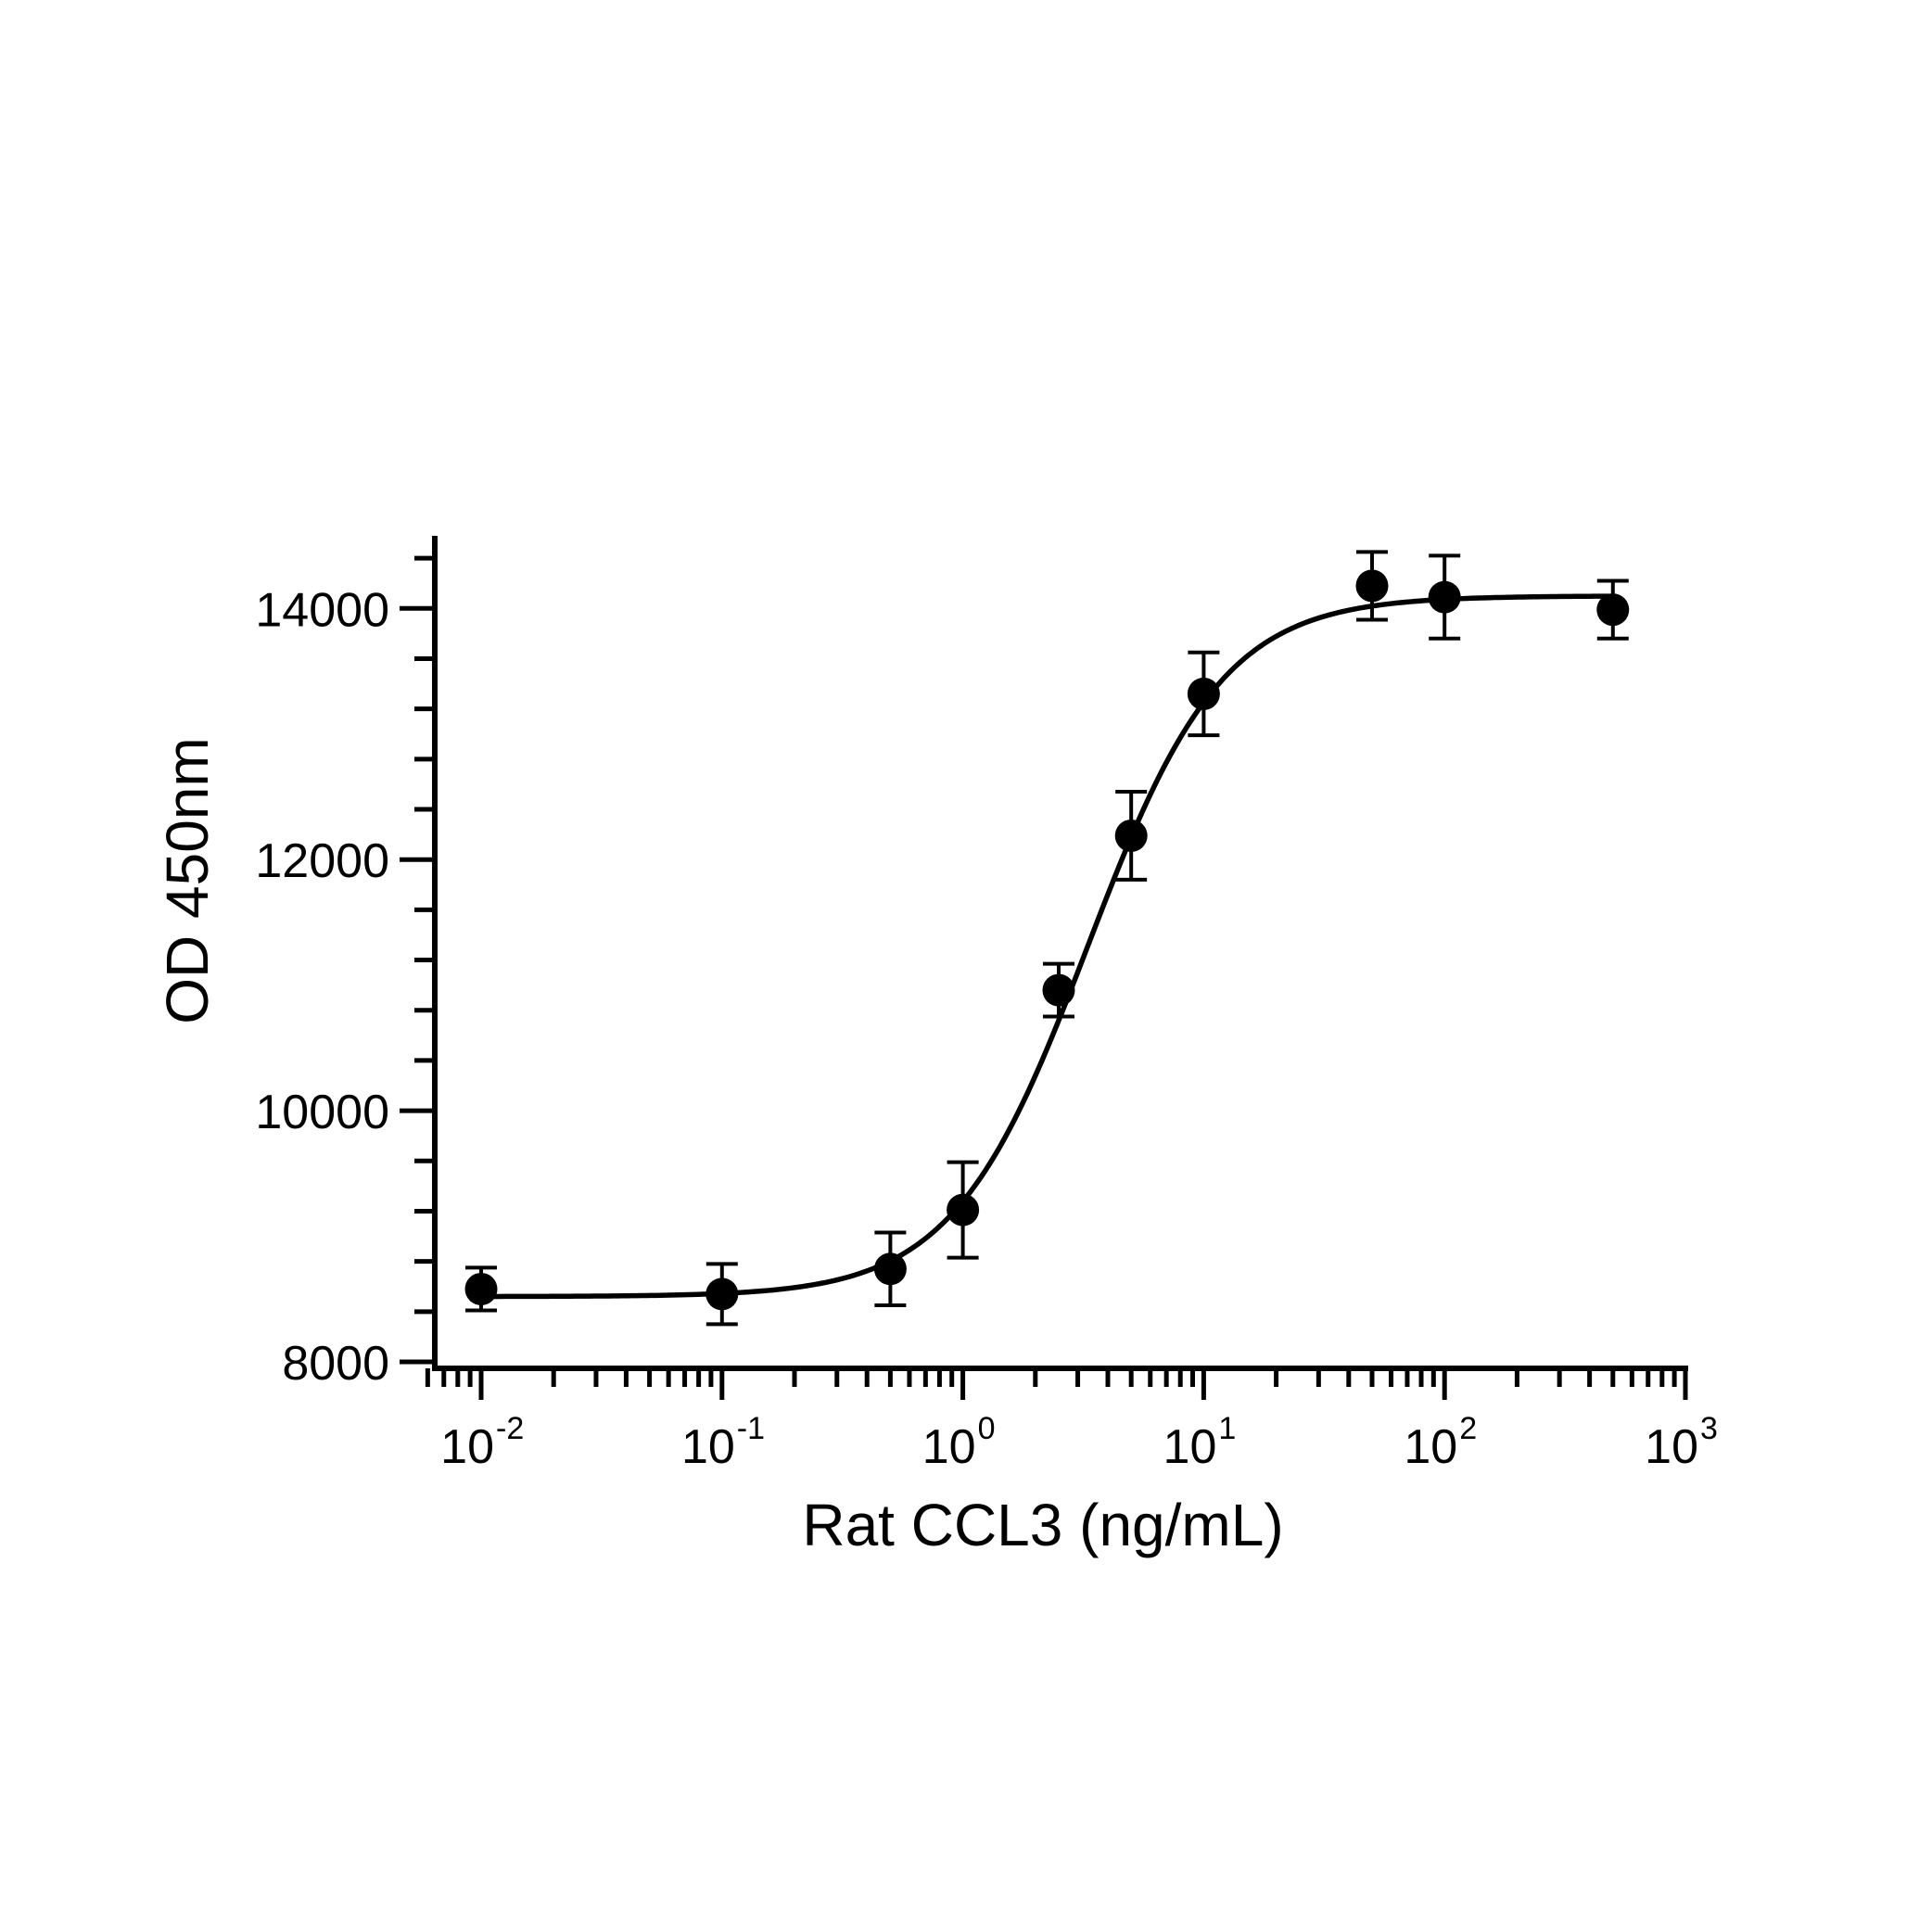 Image resolution: width=1932 pixels, height=1932 pixels. What do you see at coordinates (510, 1428) in the screenshot?
I see `x-tick-exponent: -2` at bounding box center [510, 1428].